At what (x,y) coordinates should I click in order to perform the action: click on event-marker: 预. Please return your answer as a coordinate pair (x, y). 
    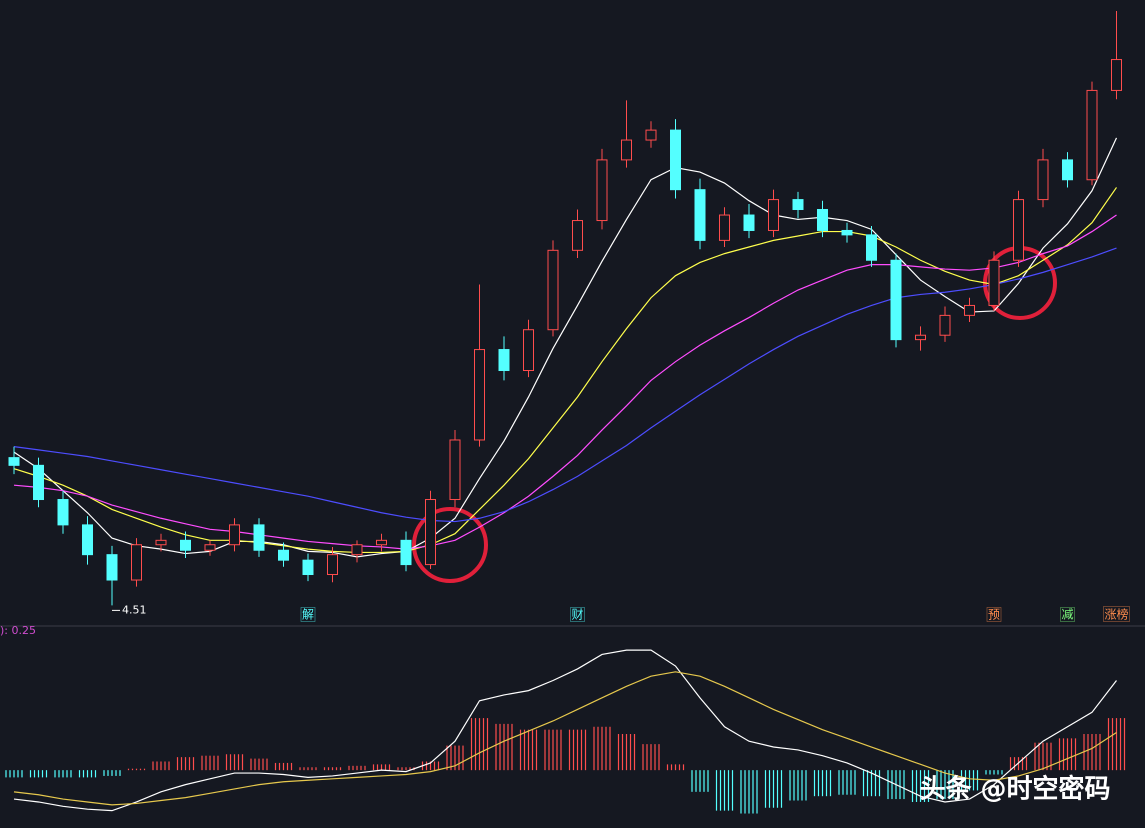
    Looking at the image, I should click on (994, 615).